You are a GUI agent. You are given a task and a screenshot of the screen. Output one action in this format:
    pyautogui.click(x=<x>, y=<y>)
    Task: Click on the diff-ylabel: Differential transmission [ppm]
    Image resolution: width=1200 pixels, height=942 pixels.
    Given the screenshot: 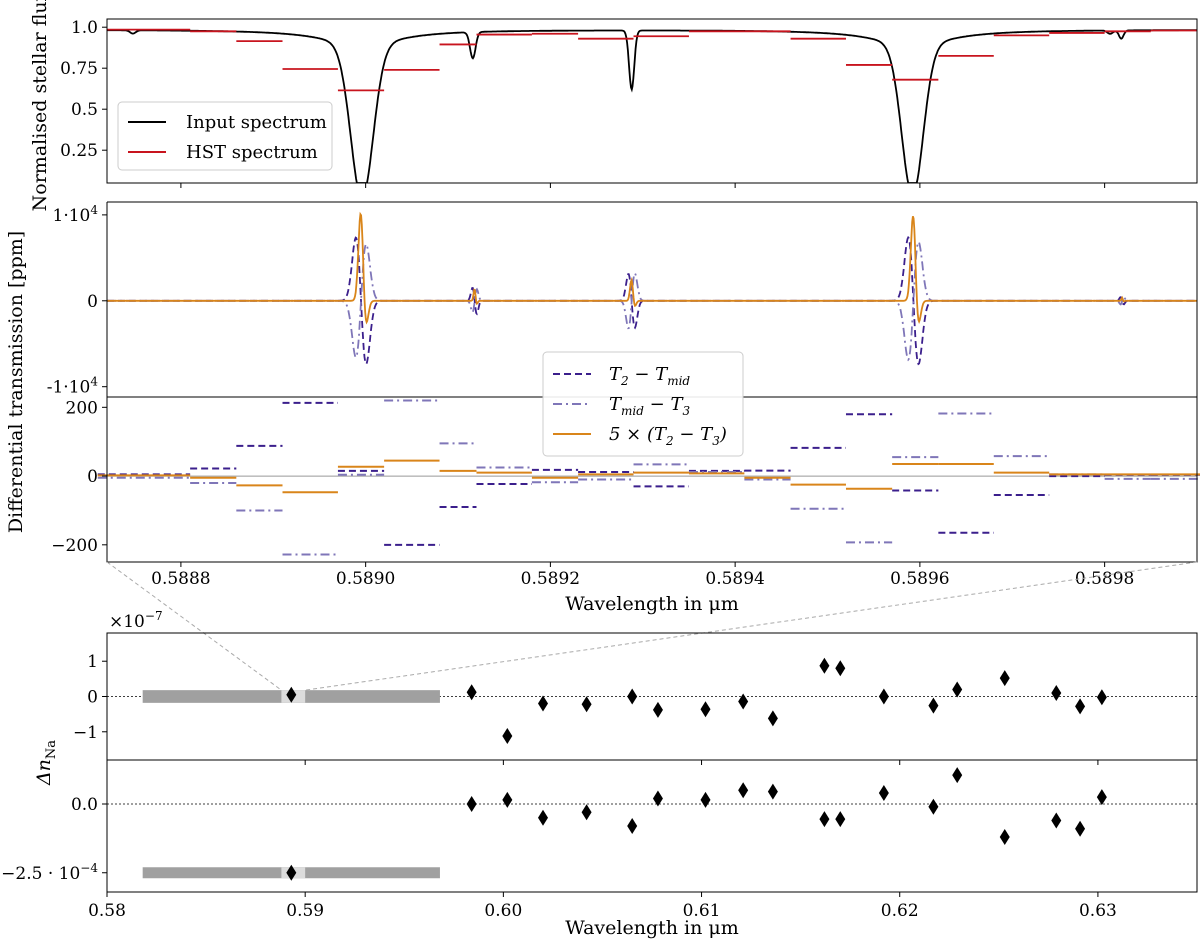 What is the action you would take?
    pyautogui.click(x=16, y=382)
    